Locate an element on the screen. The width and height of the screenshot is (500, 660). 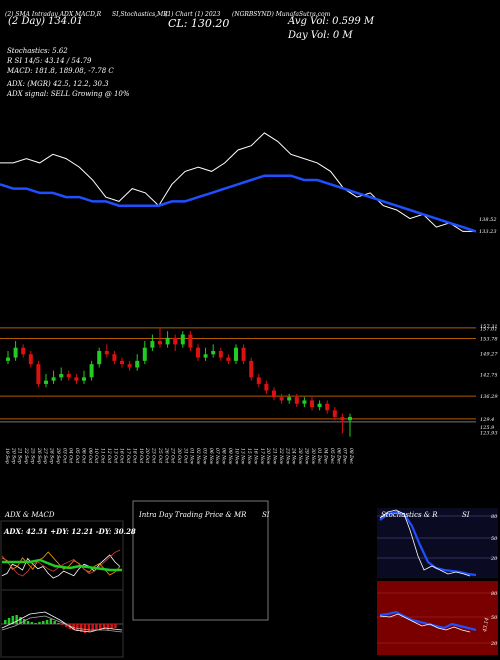
intraday-panel-si: SI is located at coordinates (266, 515).